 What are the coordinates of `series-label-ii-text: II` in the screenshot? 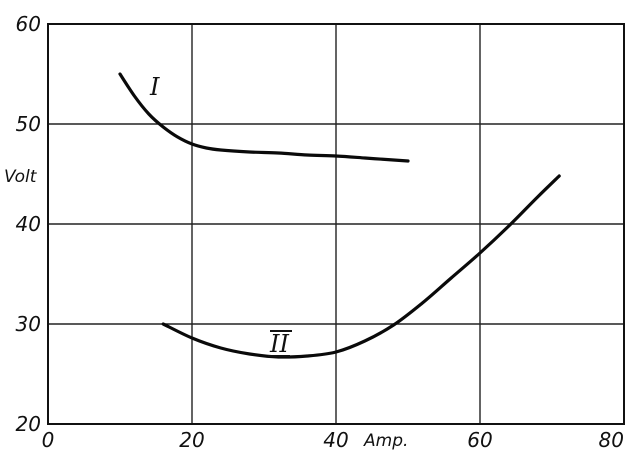 It's located at (279, 344).